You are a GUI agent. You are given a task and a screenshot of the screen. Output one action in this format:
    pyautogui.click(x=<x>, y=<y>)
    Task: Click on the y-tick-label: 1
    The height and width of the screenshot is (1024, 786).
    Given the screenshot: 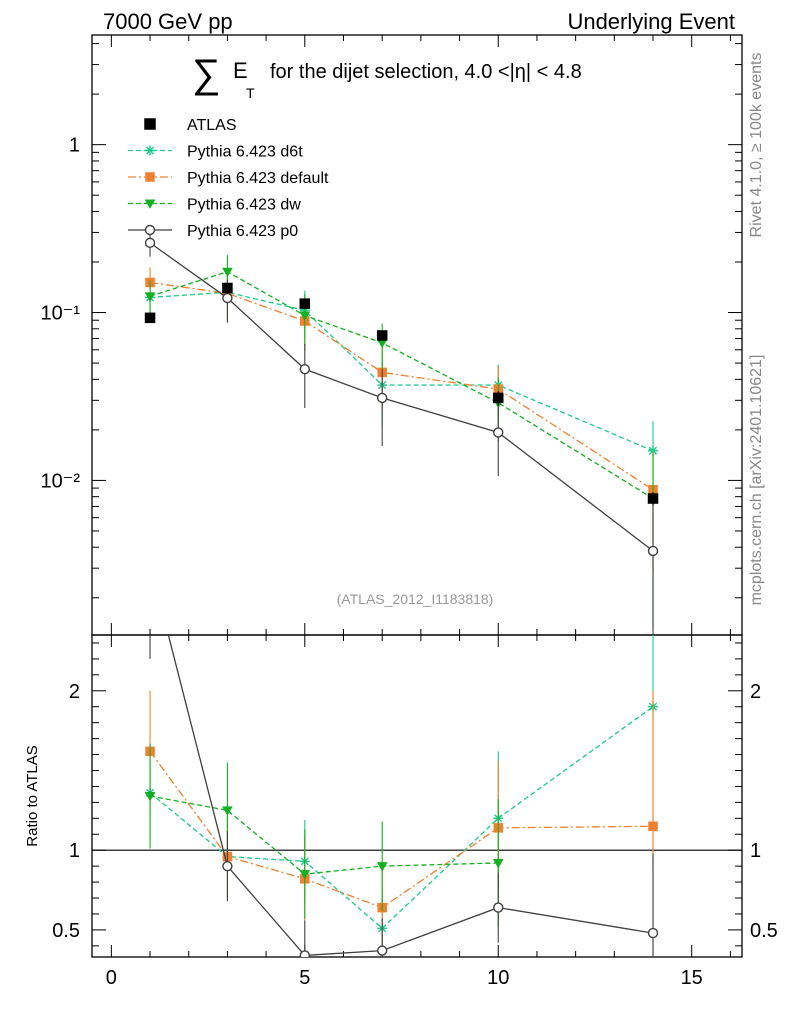 What is the action you would take?
    pyautogui.click(x=74, y=146)
    